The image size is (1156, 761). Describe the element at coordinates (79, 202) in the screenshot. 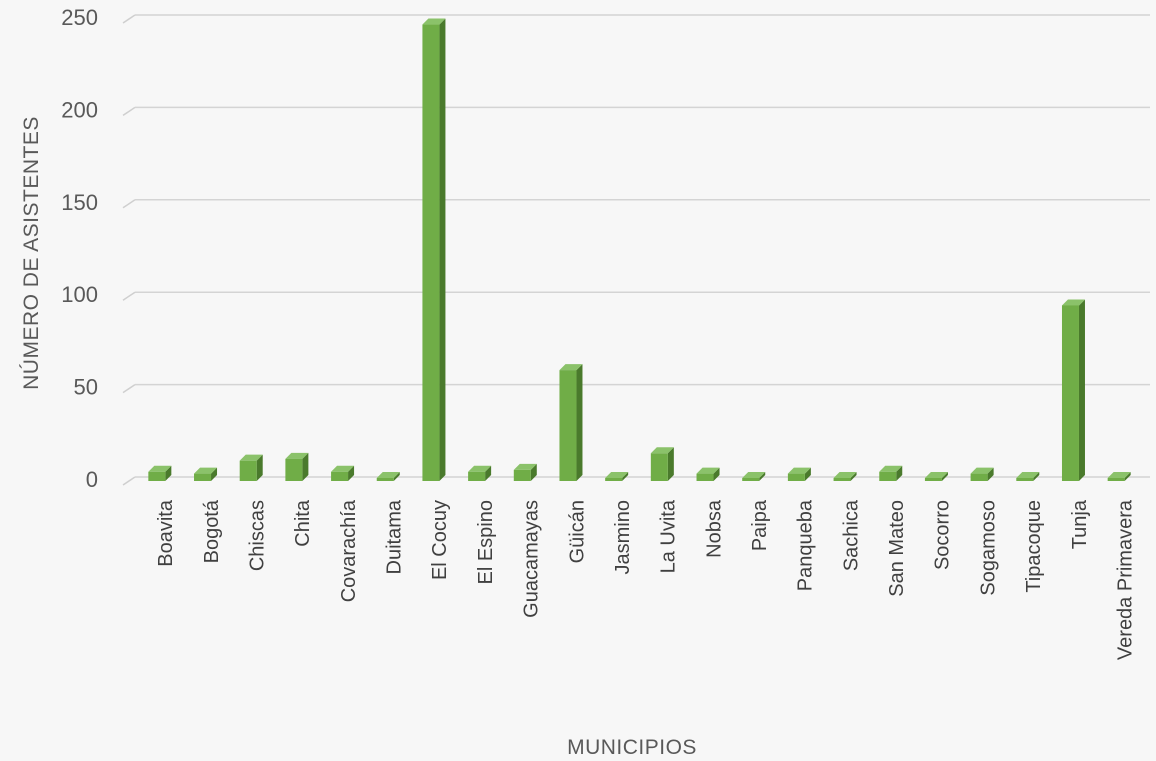

I see `y-tick-label: 150` at that location.